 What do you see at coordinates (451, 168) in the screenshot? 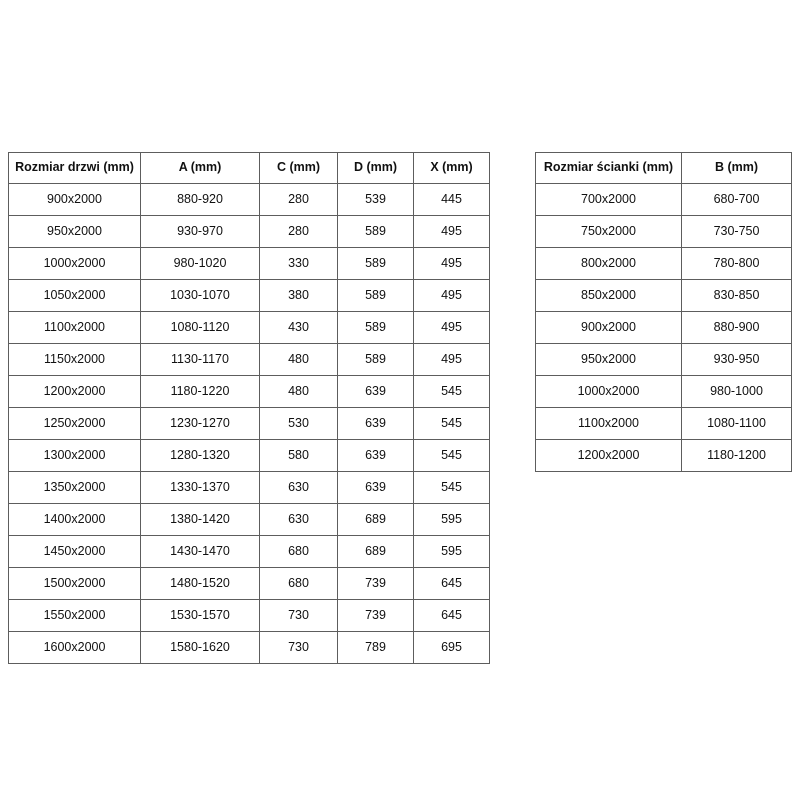
I see `column-header-x: X (mm)` at bounding box center [451, 168].